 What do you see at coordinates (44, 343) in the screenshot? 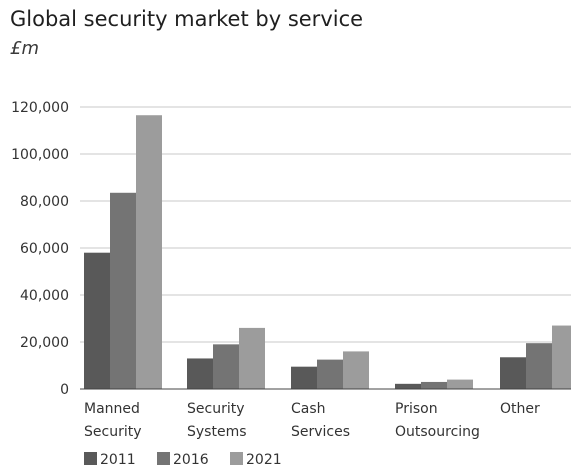
I see `y-tick-label: 20,000` at bounding box center [44, 343].